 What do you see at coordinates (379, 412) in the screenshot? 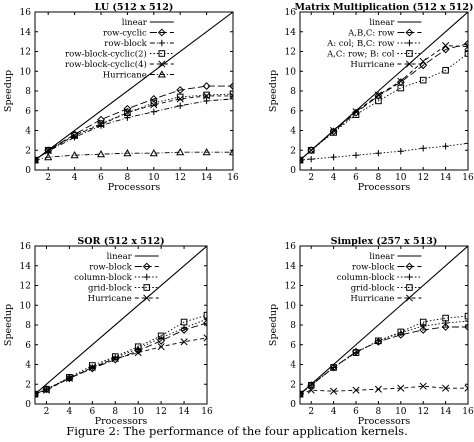
I see `x-tick-label: 8` at bounding box center [379, 412].